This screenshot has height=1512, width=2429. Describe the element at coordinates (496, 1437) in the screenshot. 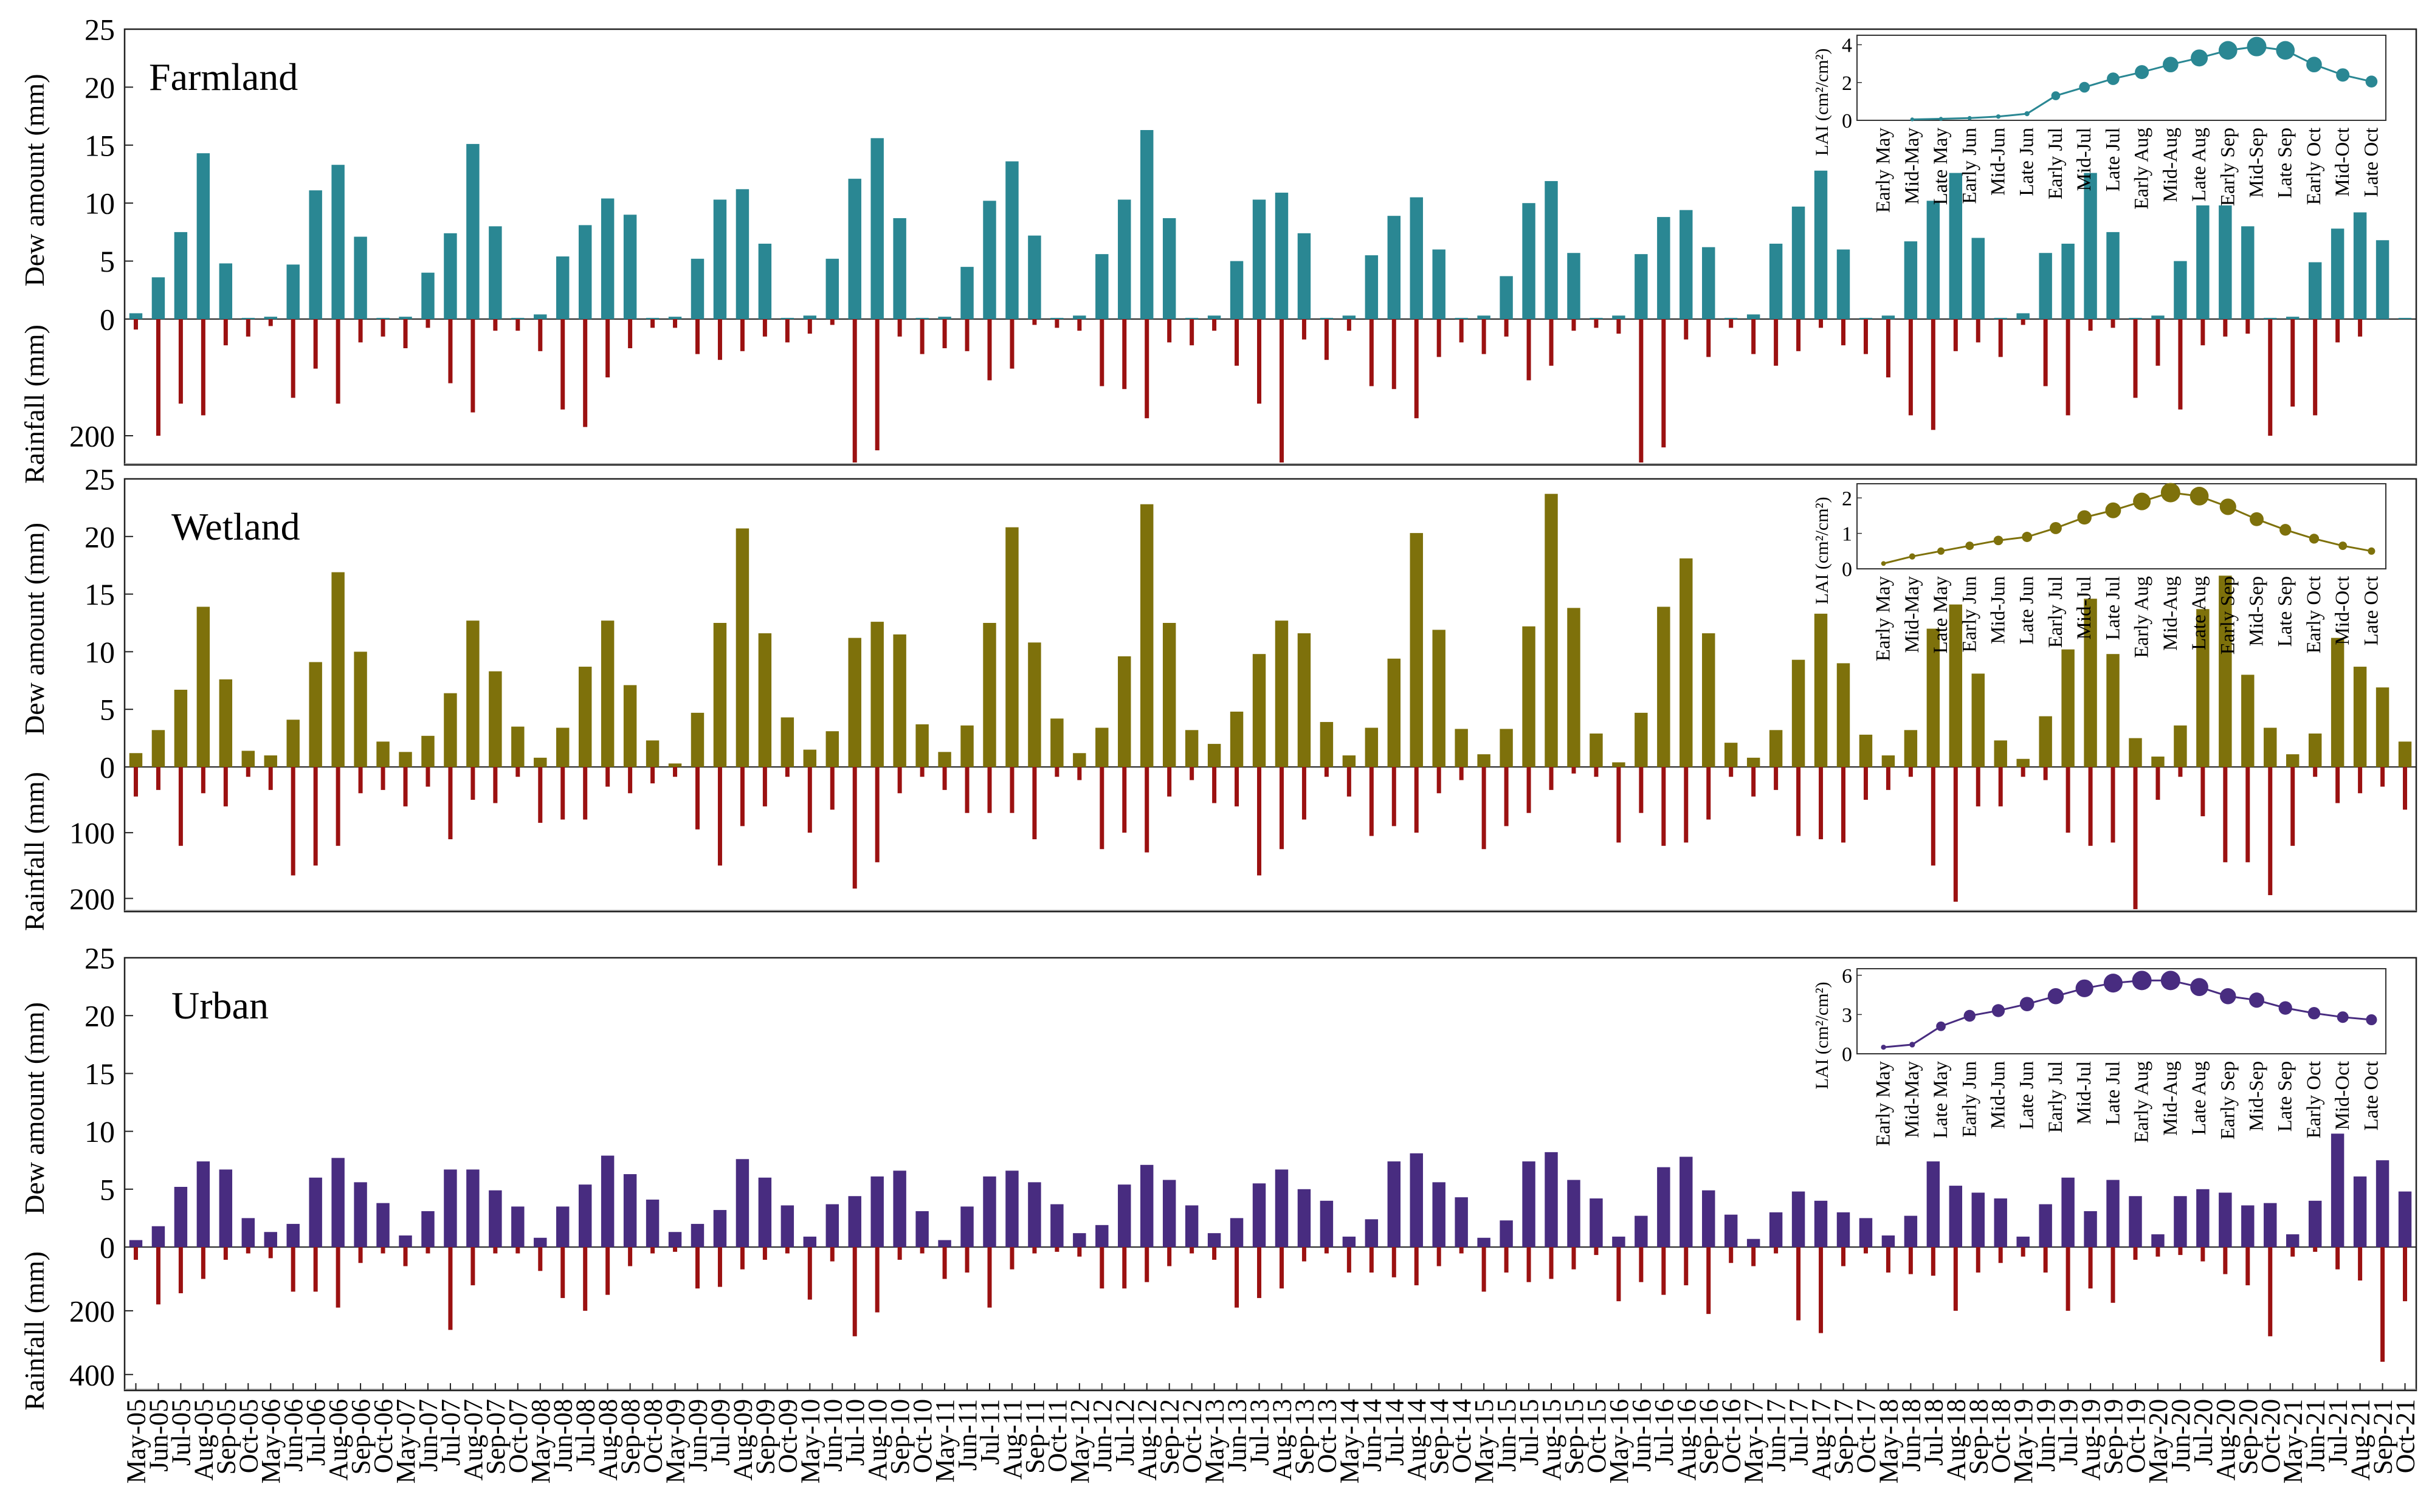

I see `x-tick-label: Sep-07` at that location.